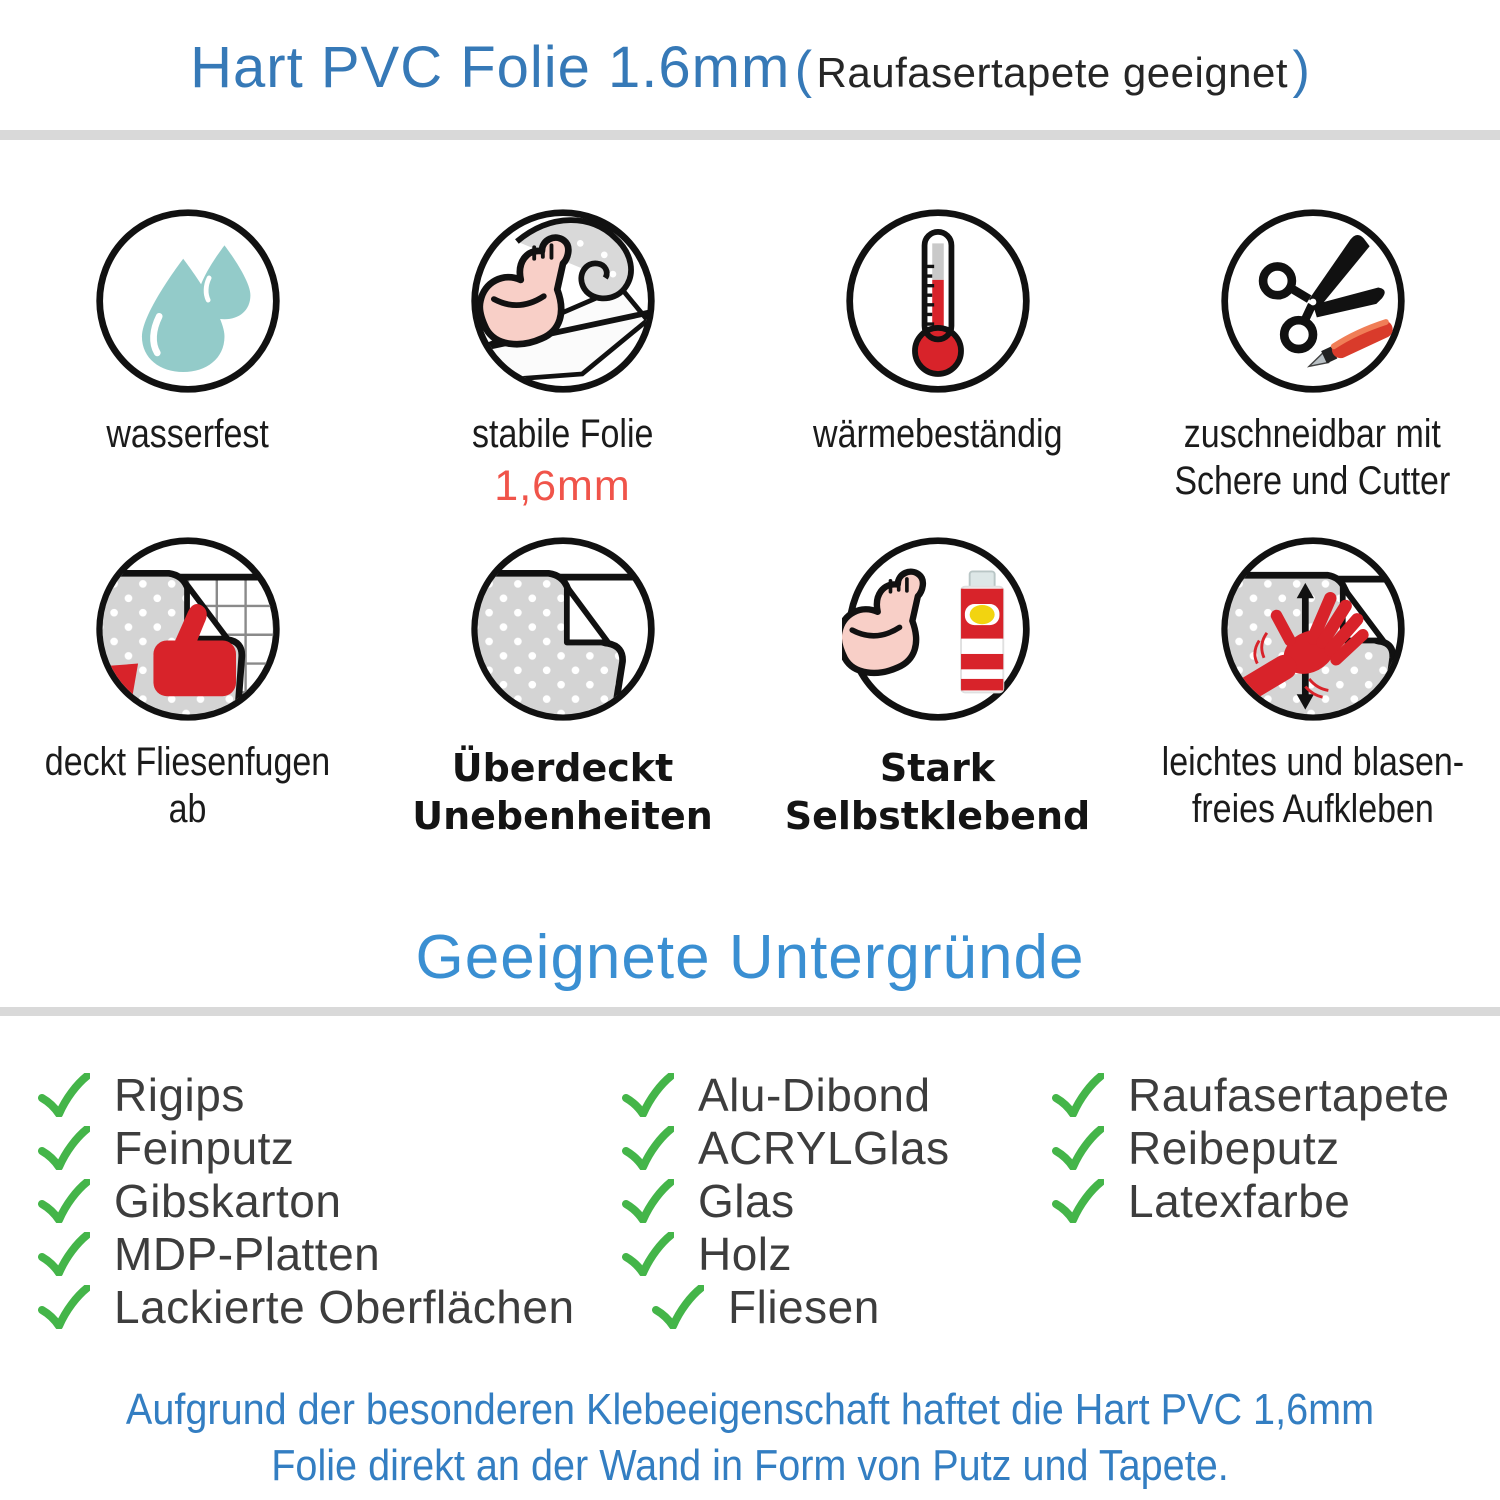 This screenshot has height=1500, width=1500. I want to click on feature-label: leichtes und blasen- freies Aufkleben, so click(1312, 786).